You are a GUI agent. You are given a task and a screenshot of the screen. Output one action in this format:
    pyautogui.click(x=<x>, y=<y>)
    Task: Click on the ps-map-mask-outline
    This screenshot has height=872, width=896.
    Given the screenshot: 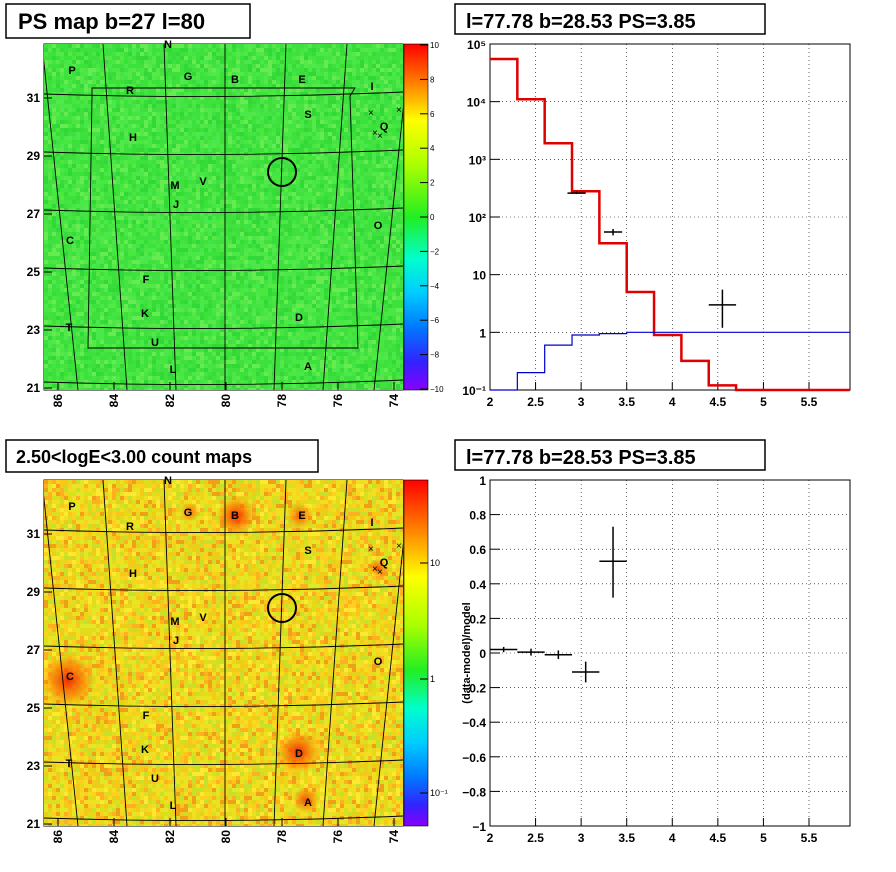 What is the action you would take?
    pyautogui.click(x=223, y=218)
    